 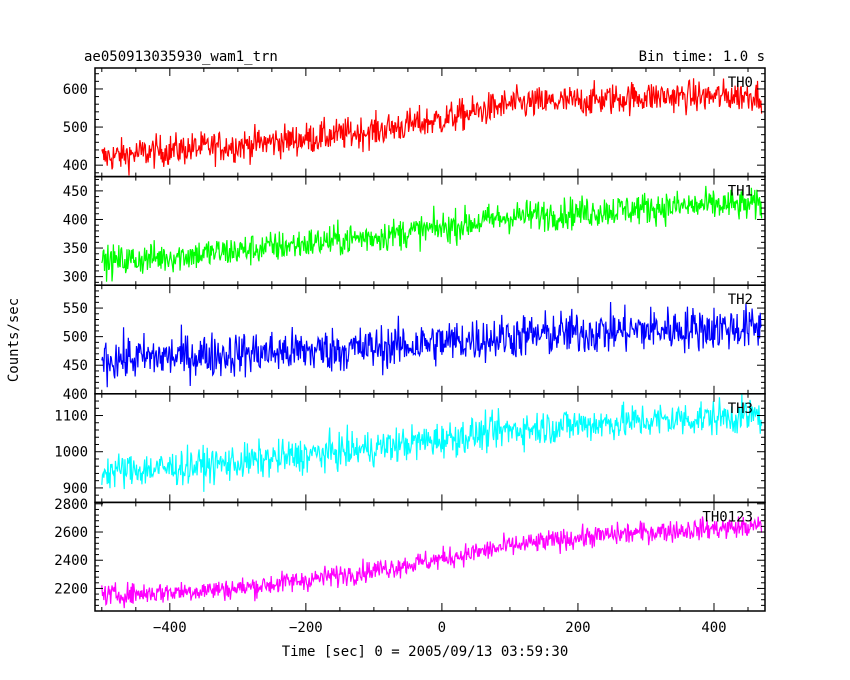 What do you see at coordinates (75, 90) in the screenshot?
I see `y-tick-label: 600` at bounding box center [75, 90].